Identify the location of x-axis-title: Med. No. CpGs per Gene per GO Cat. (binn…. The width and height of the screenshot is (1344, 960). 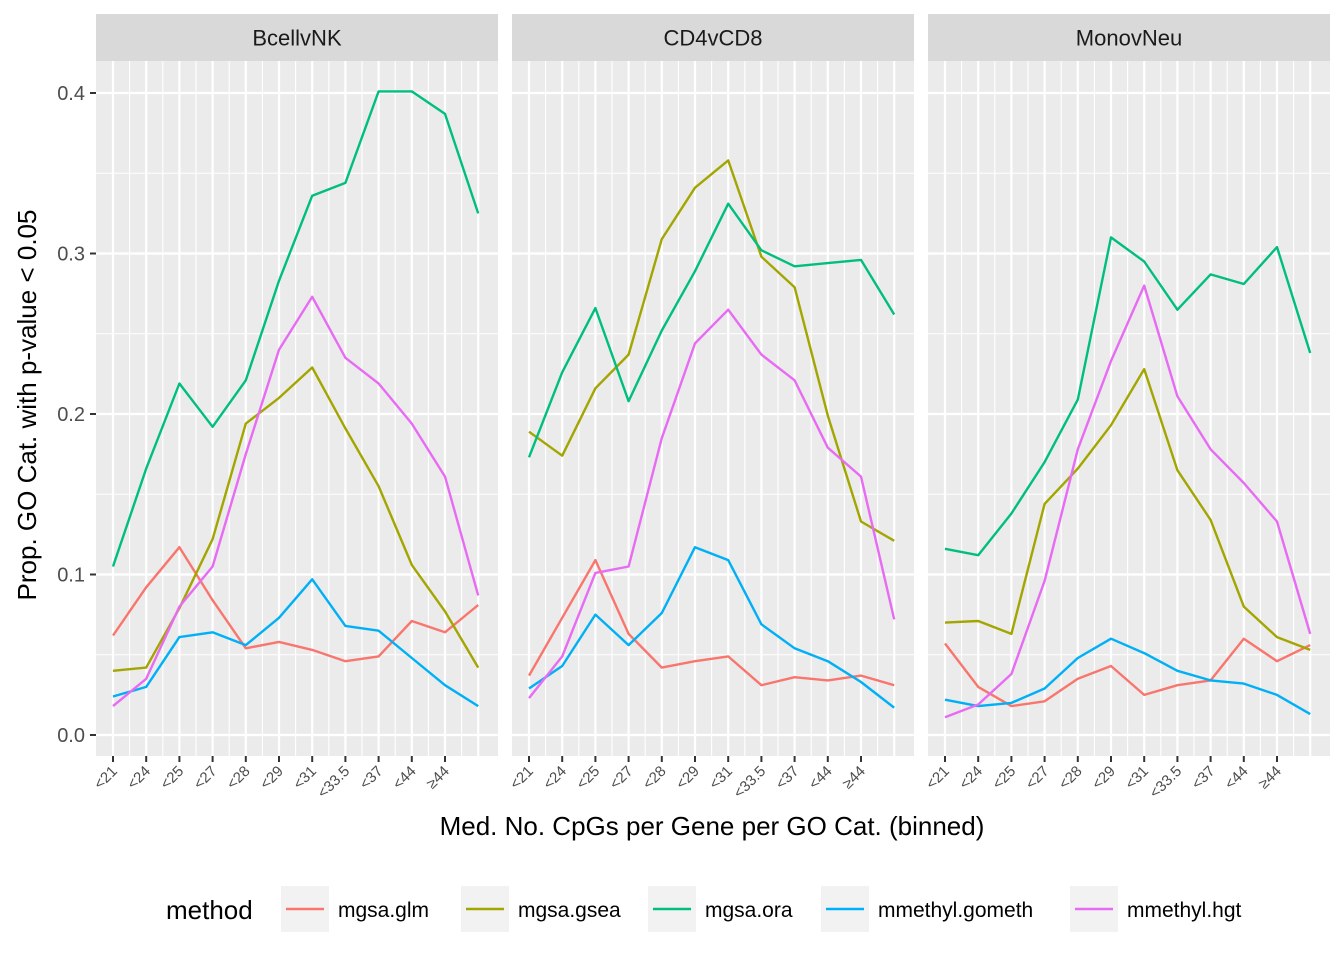
(712, 826).